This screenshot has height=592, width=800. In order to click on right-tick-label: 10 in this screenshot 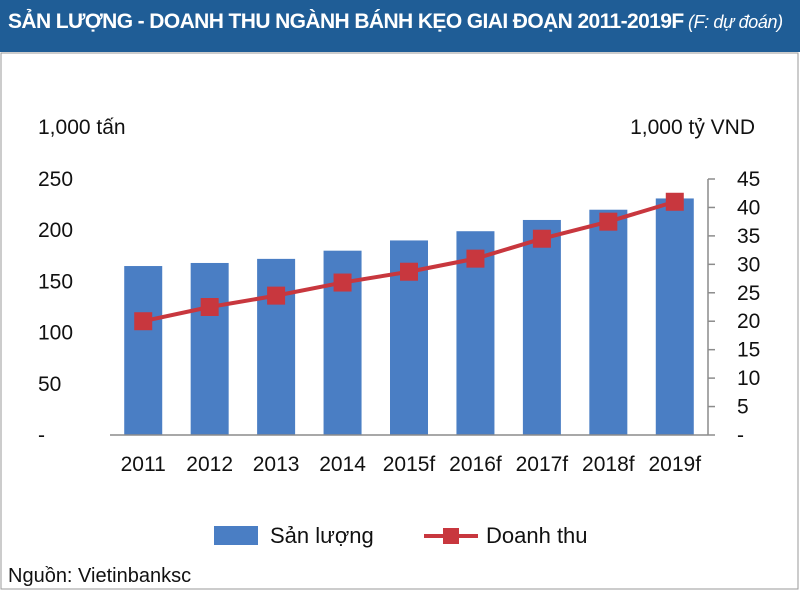, I will do `click(748, 378)`.